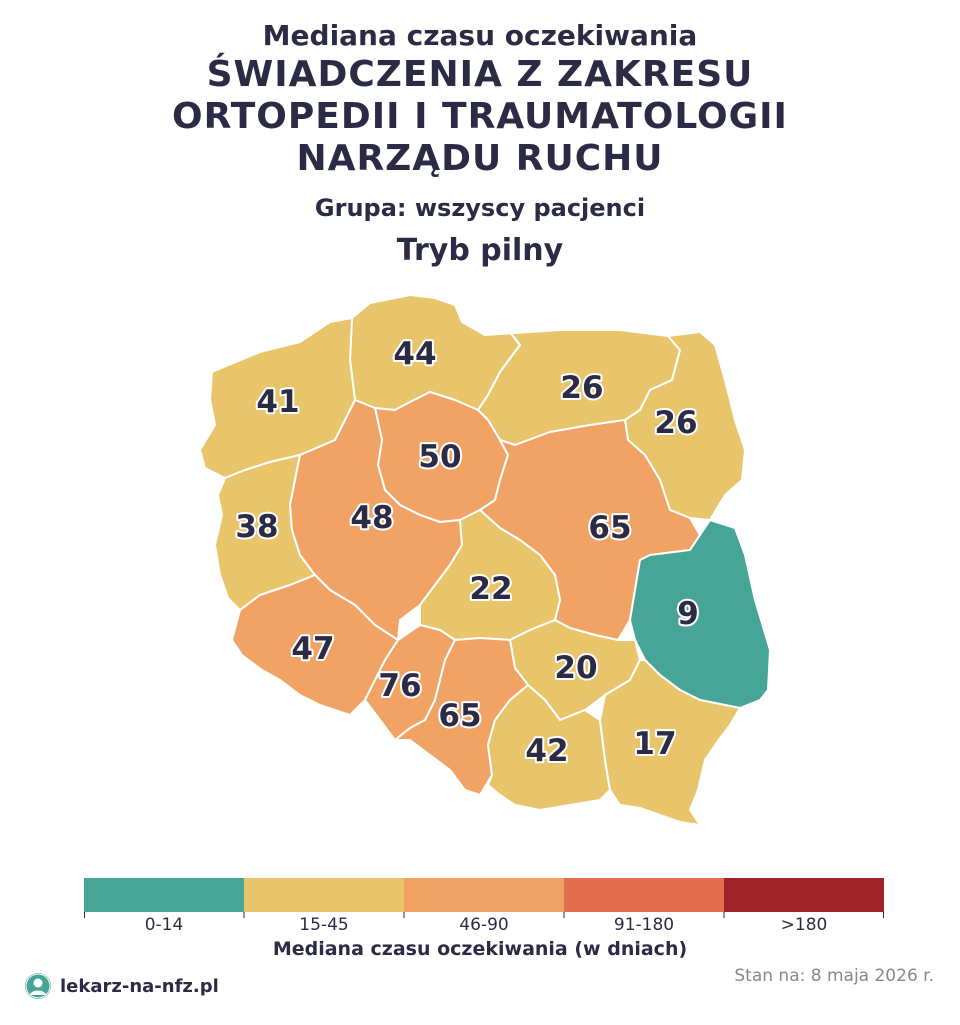  I want to click on legend-title: Mediana czasu oczekiwania (w dniach), so click(480, 949).